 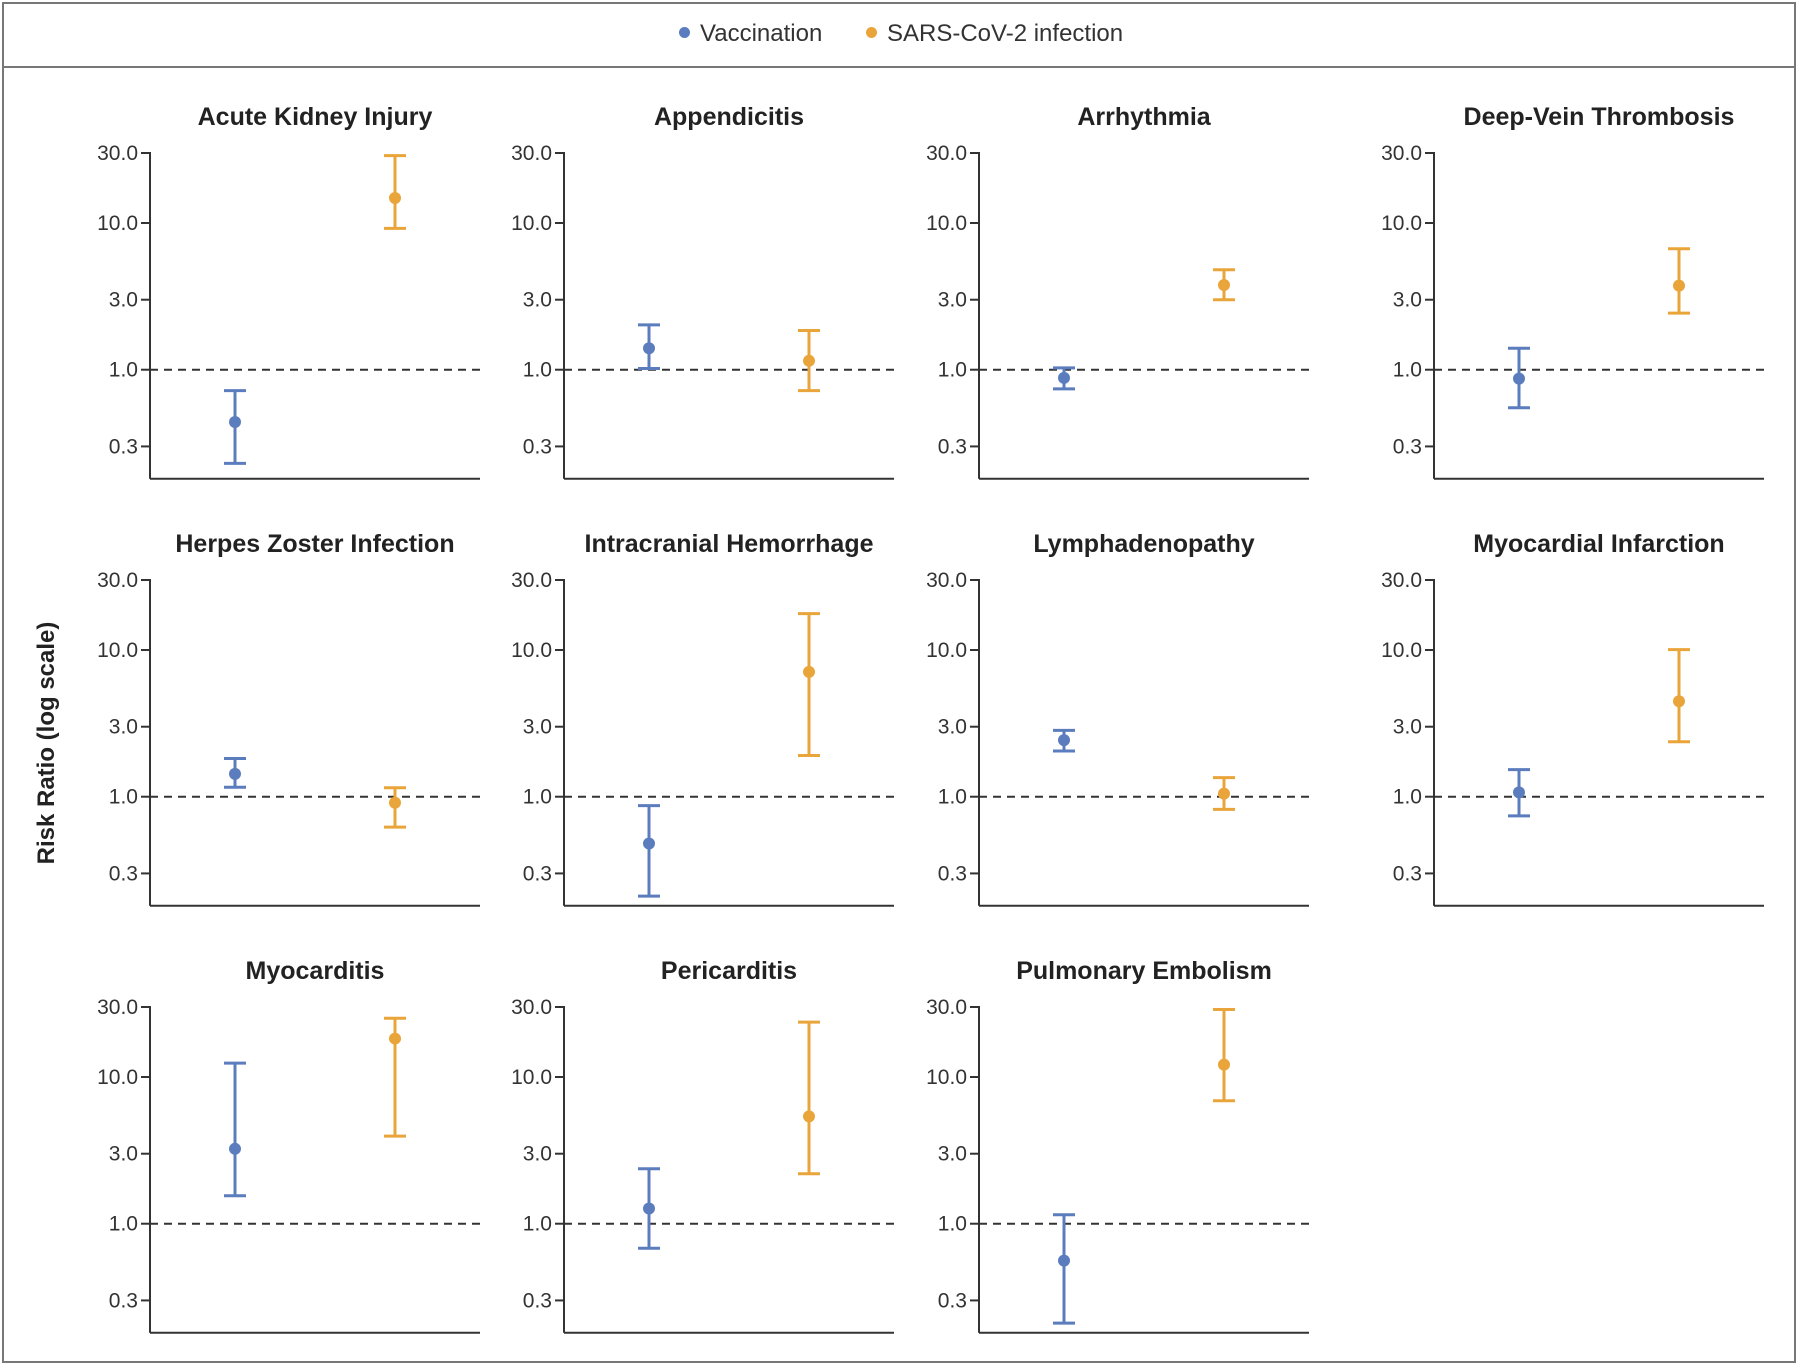 I want to click on panel-title-deep-vein-thrombosis: Deep-Vein Thrombosis, so click(x=1599, y=117).